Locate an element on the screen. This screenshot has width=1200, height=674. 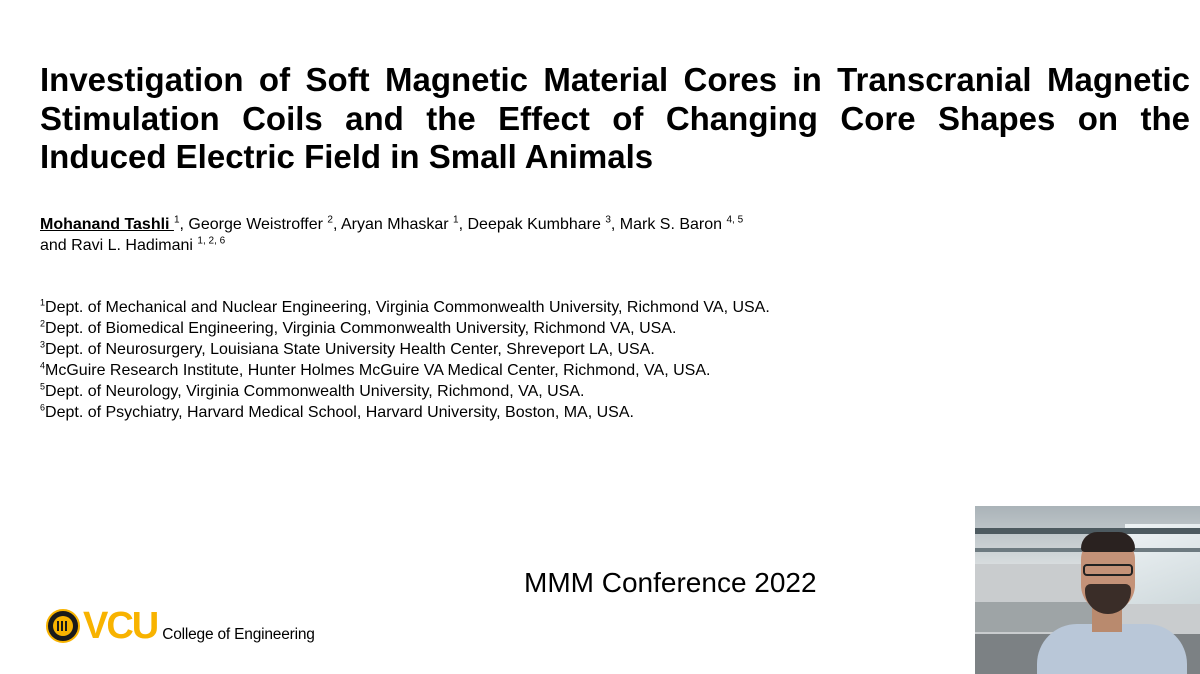
affiliation-number: 1 is located at coordinates (43, 302).